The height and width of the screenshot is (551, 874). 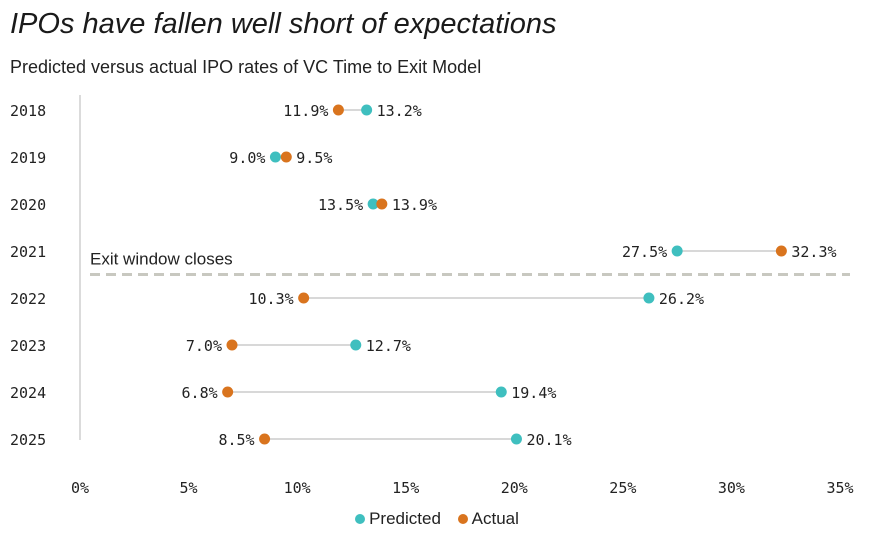 I want to click on predicted-data-label-2024: 19.4%, so click(x=533, y=393).